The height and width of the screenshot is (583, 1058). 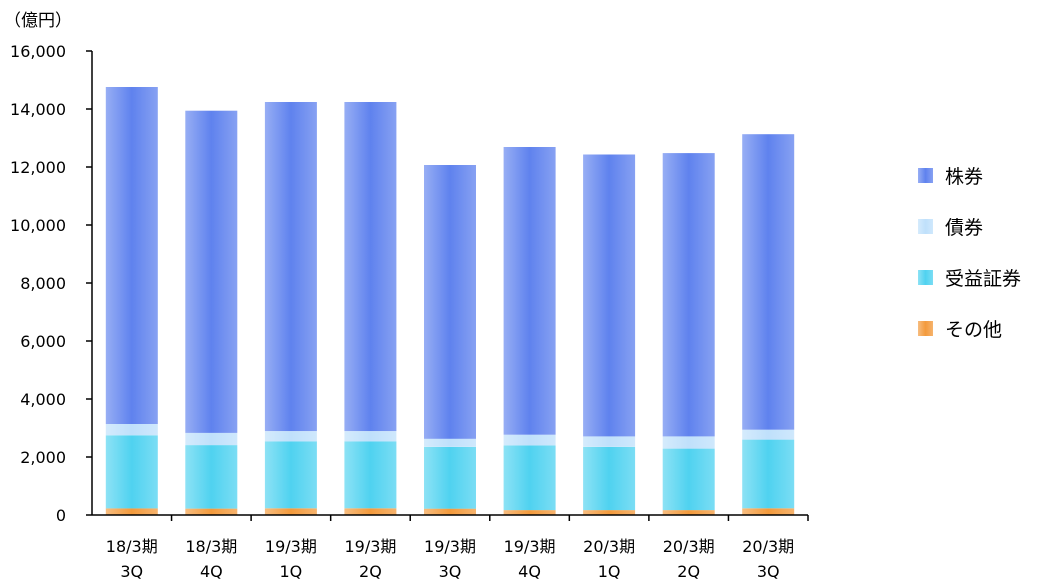 I want to click on bar-segment-受益証券-8, so click(x=768, y=474).